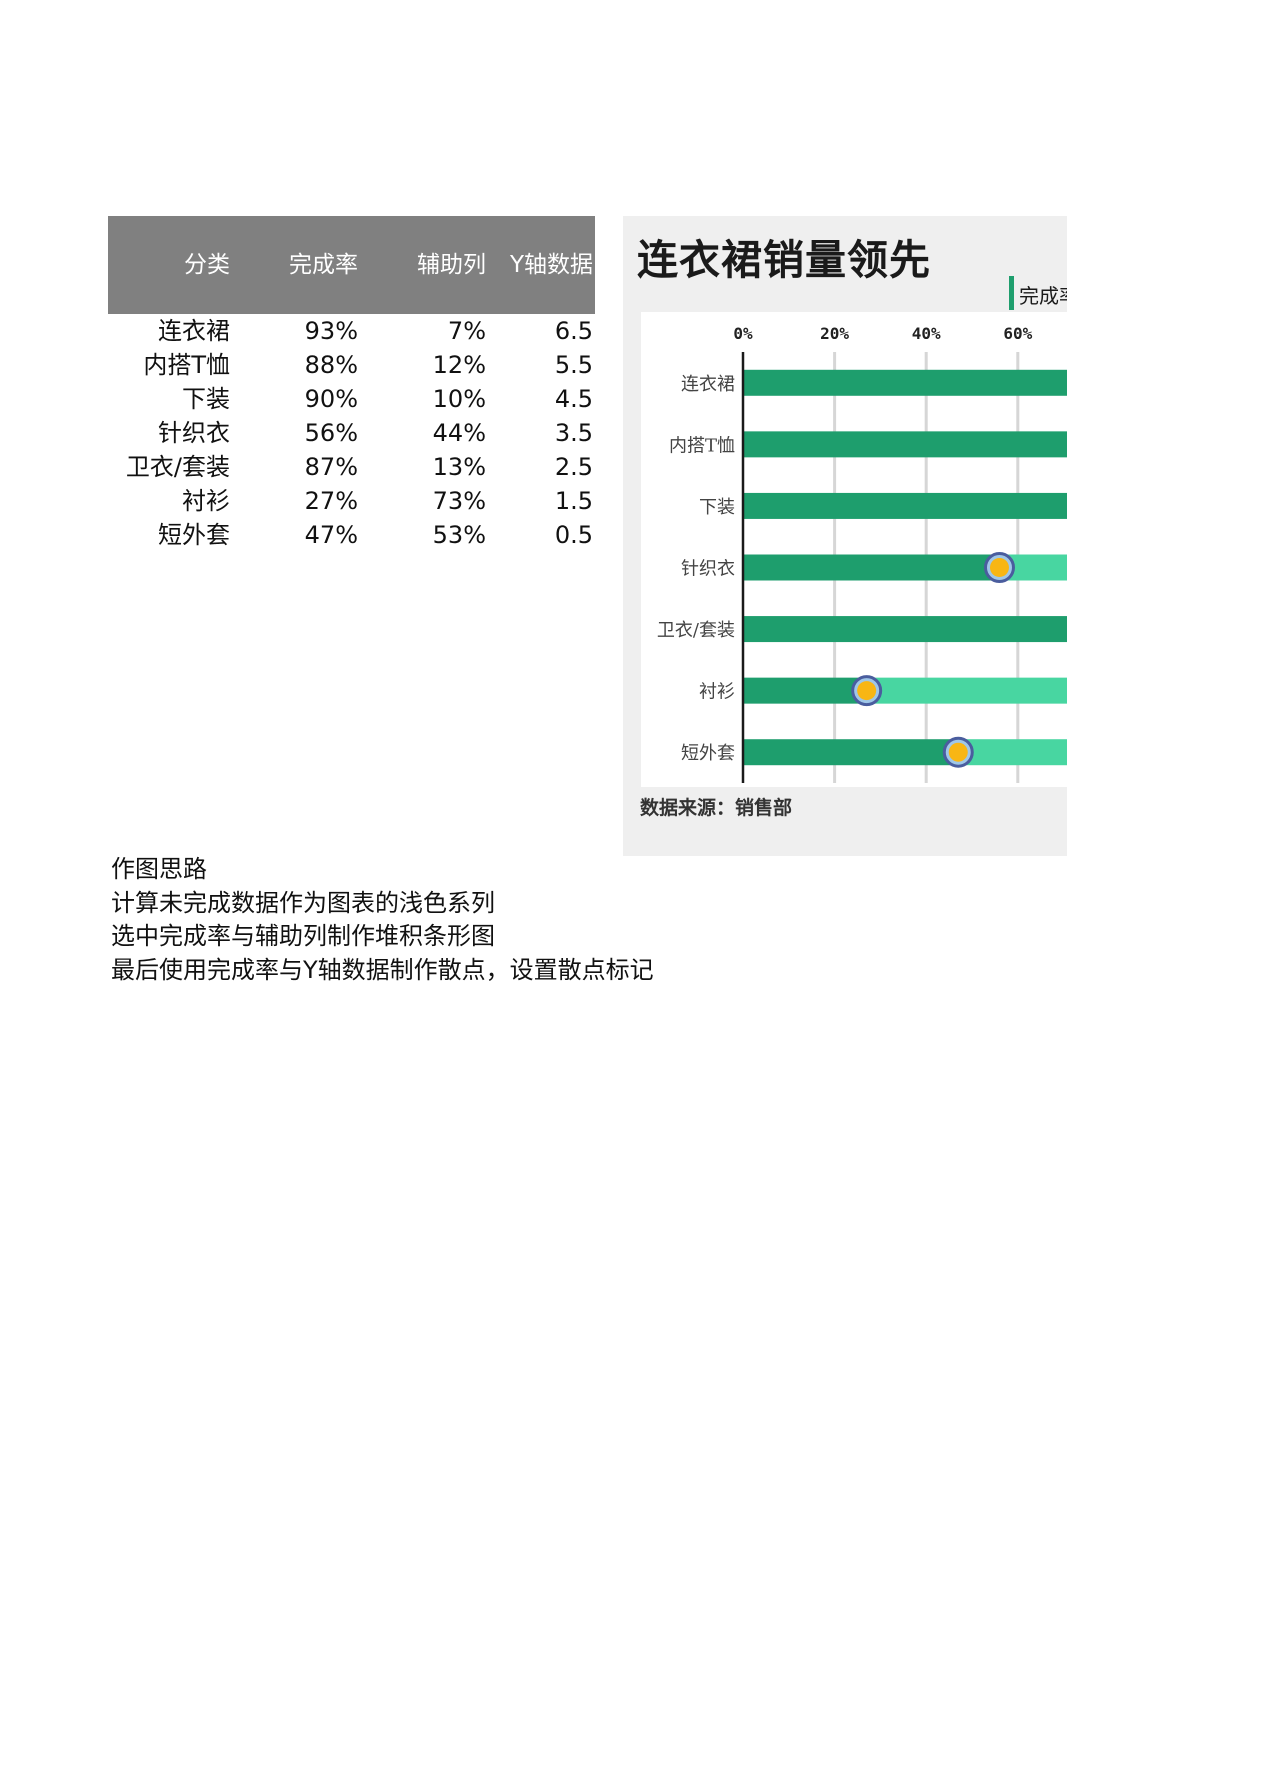 This screenshot has height=1792, width=1267. What do you see at coordinates (459, 399) in the screenshot?
I see `cell-helper: 10%` at bounding box center [459, 399].